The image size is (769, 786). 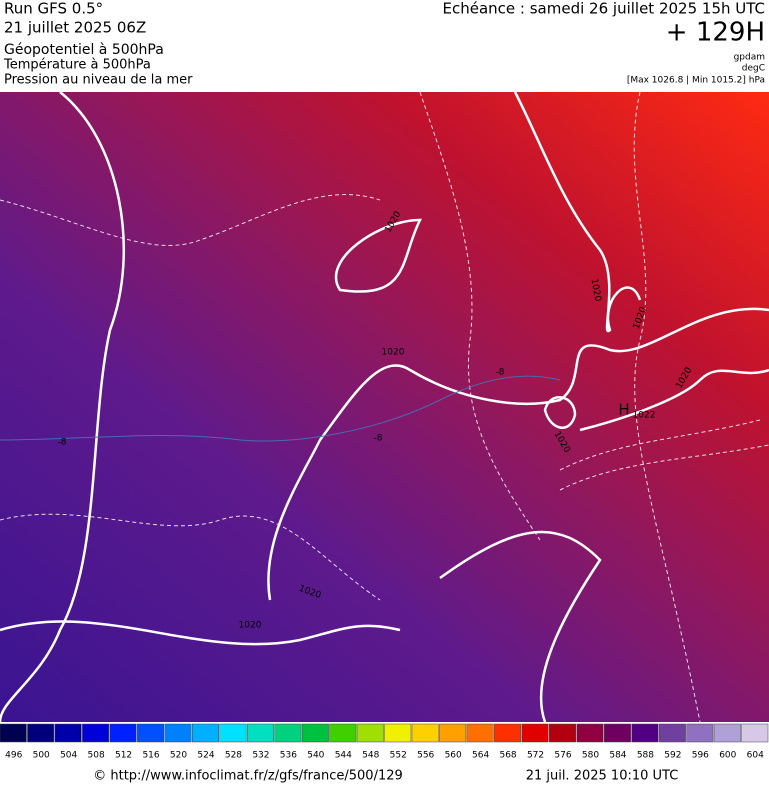 What do you see at coordinates (696, 81) in the screenshot?
I see `pressure-range: [Max 1026.8 | Min 1015.2] hPa` at bounding box center [696, 81].